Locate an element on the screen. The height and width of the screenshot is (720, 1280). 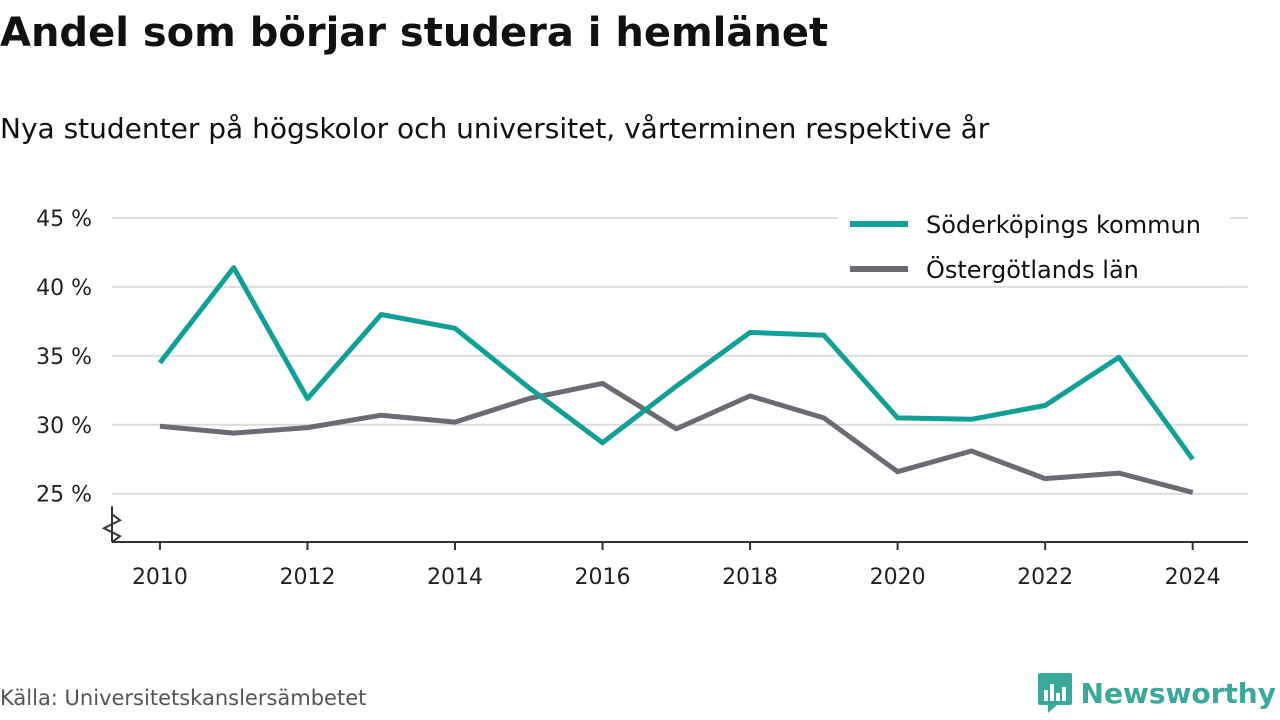
source-note: Källa: Universitetskanslersämbetet is located at coordinates (183, 698).